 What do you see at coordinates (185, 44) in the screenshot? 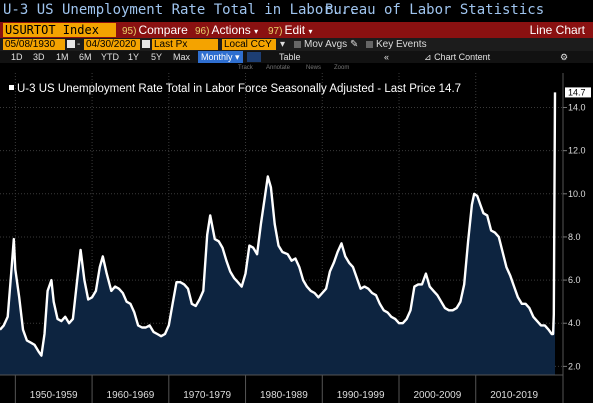
I see `price-field-dropdown: Last Px` at bounding box center [185, 44].